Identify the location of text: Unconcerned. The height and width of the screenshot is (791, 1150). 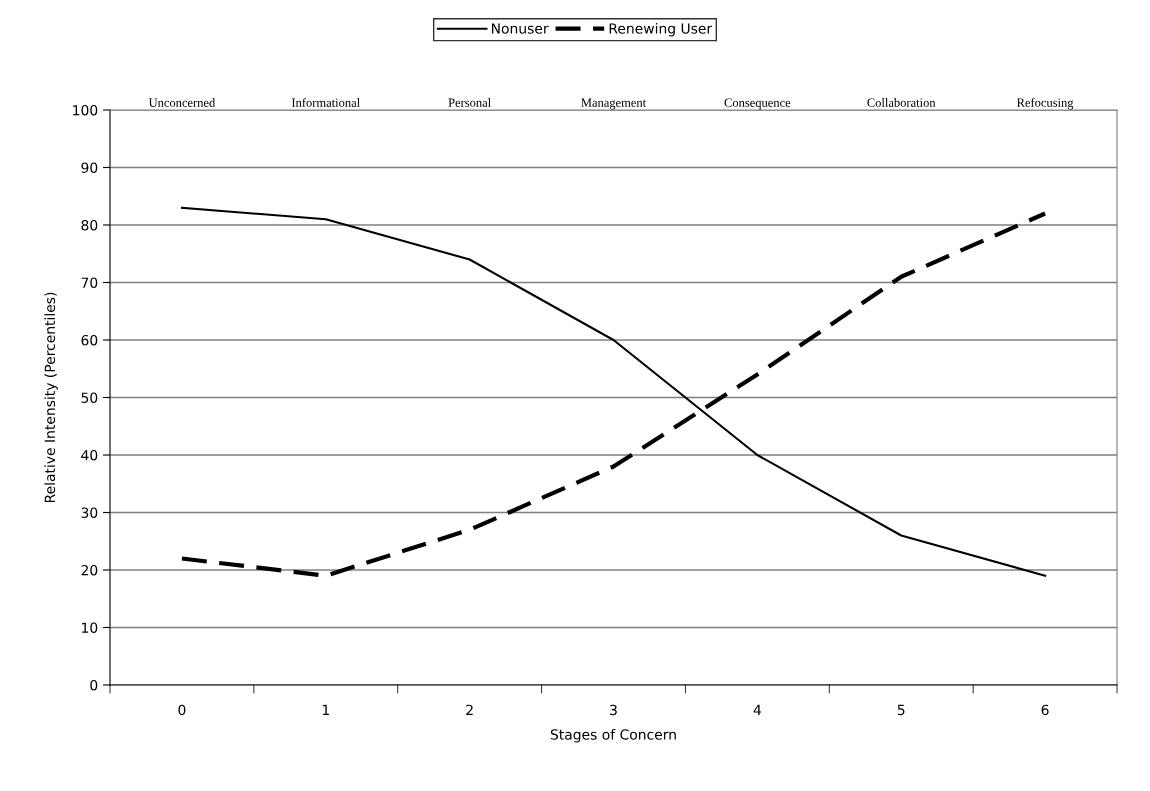
(182, 102).